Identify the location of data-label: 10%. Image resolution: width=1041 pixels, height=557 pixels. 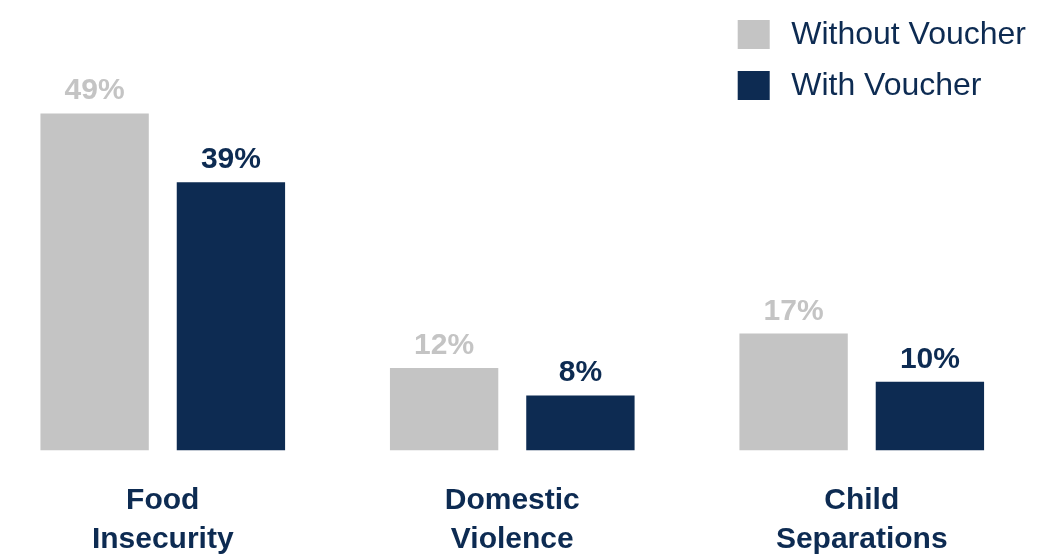
(929, 357).